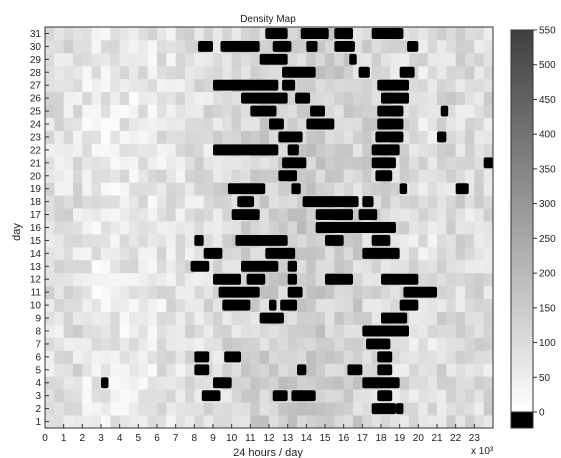  I want to click on x-tick-label: 11, so click(250, 438).